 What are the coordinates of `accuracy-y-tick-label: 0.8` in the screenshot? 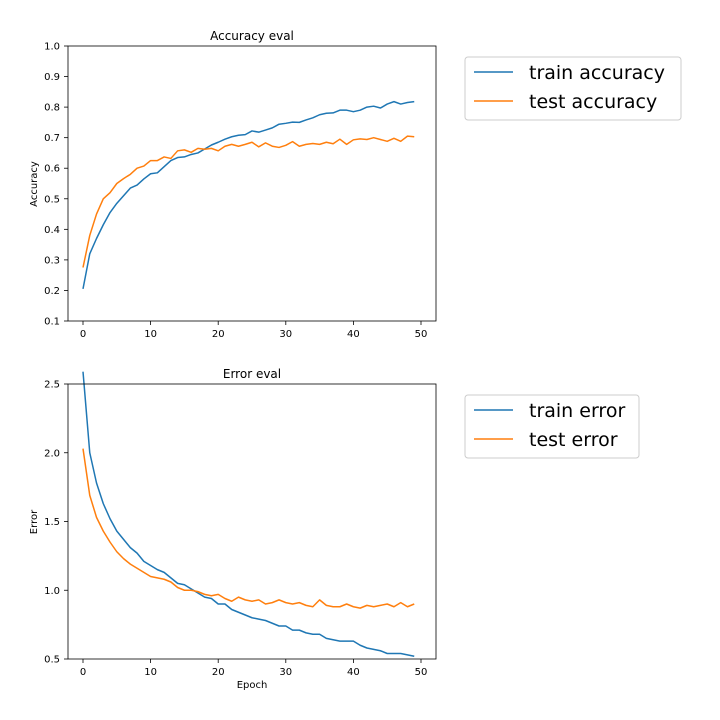 It's located at (52, 108).